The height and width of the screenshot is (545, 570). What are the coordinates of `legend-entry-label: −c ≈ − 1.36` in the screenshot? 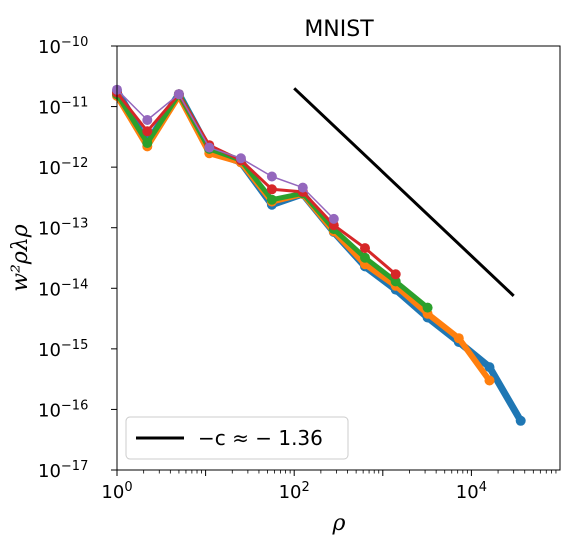 It's located at (260, 438).